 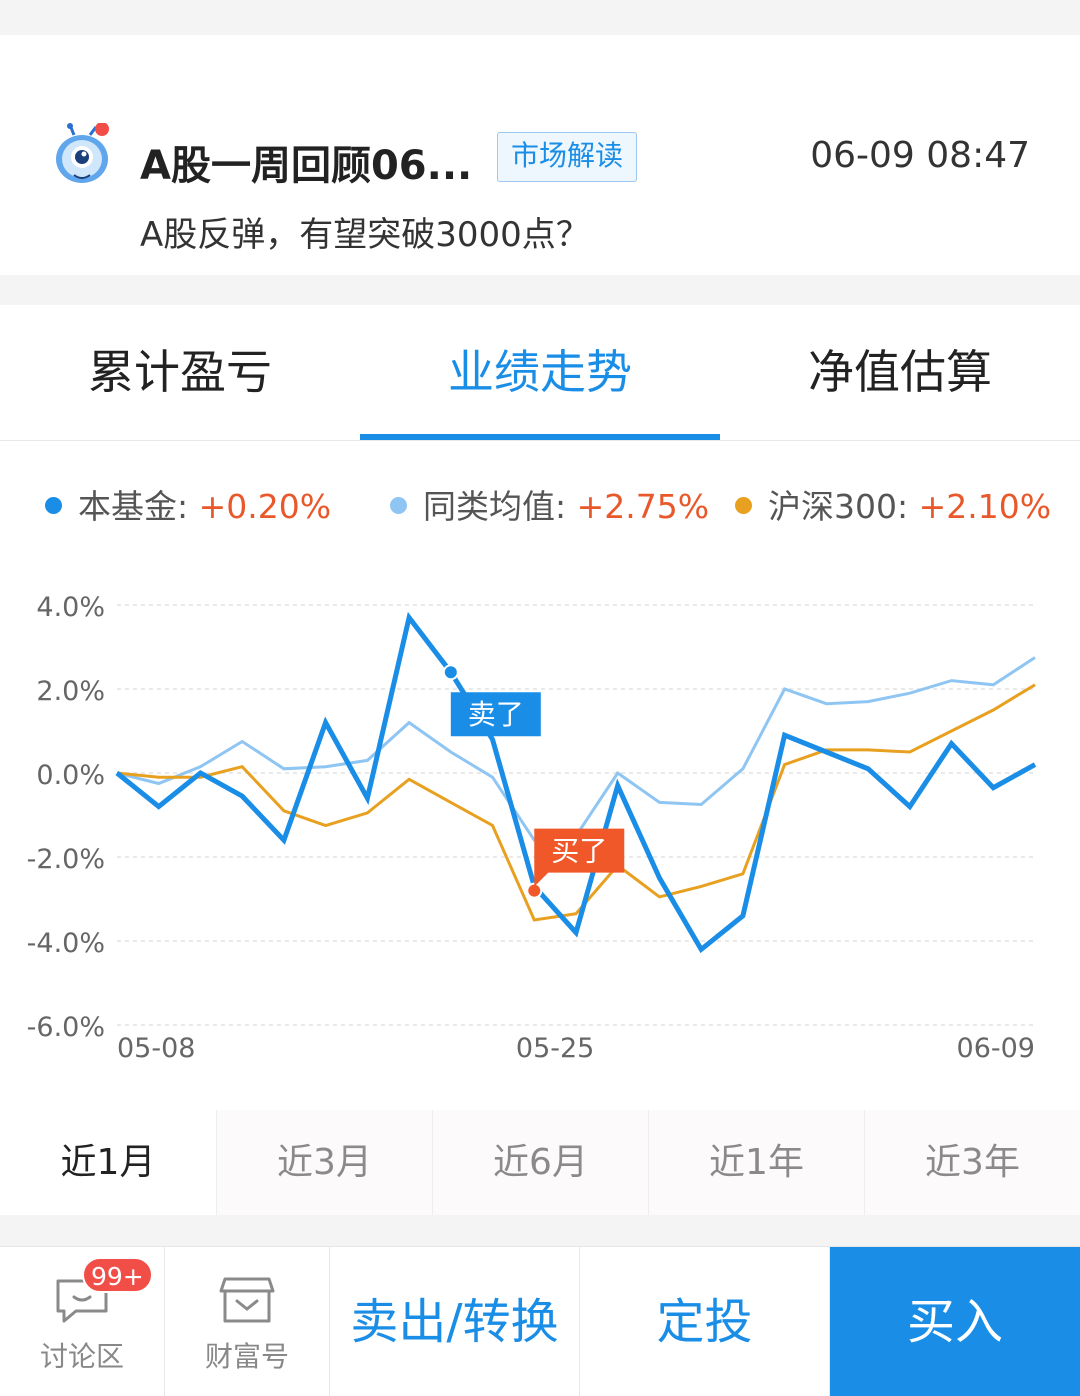 What do you see at coordinates (66, 1027) in the screenshot?
I see `y-tick-label: -6.0%` at bounding box center [66, 1027].